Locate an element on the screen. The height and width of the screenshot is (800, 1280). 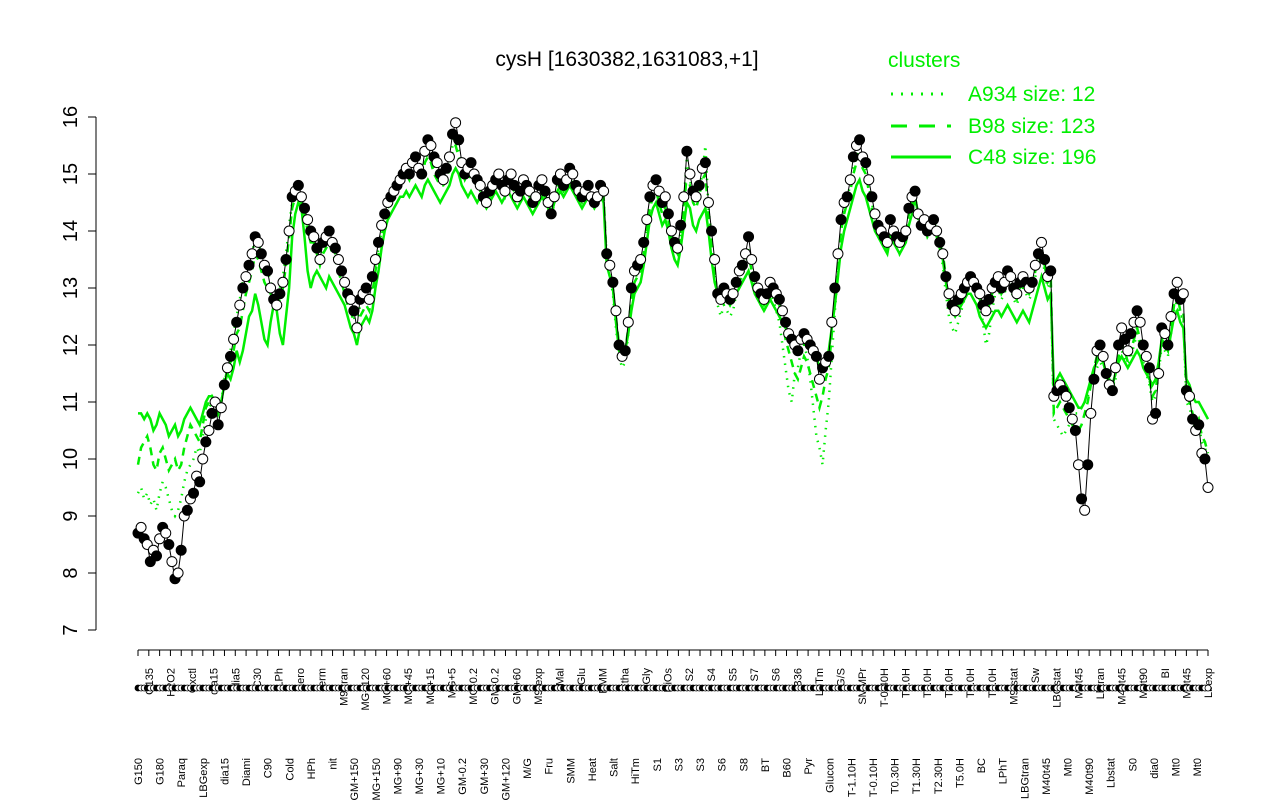
x-tick-label: Lbexp is located at coordinates (1209, 683).